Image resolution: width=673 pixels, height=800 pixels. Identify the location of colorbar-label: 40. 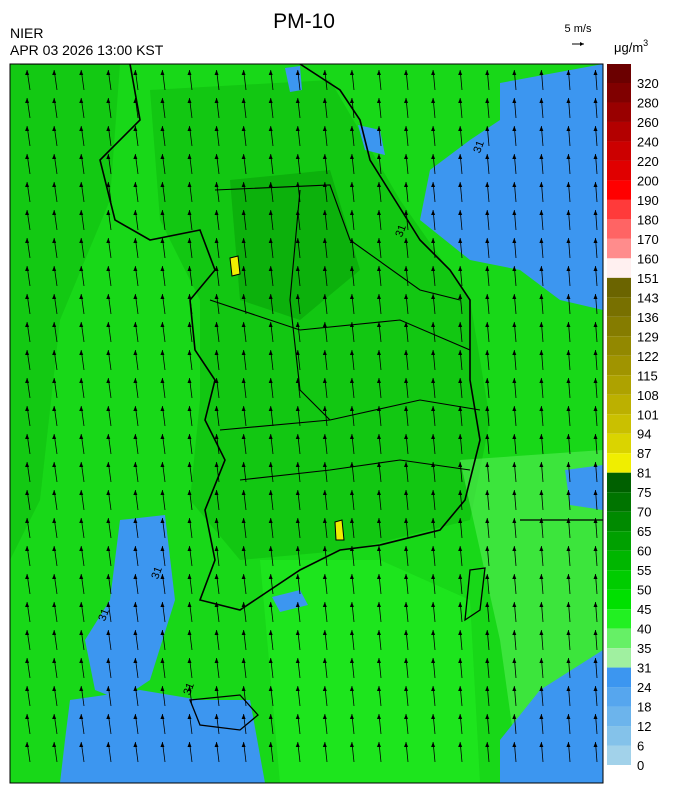
(644, 629).